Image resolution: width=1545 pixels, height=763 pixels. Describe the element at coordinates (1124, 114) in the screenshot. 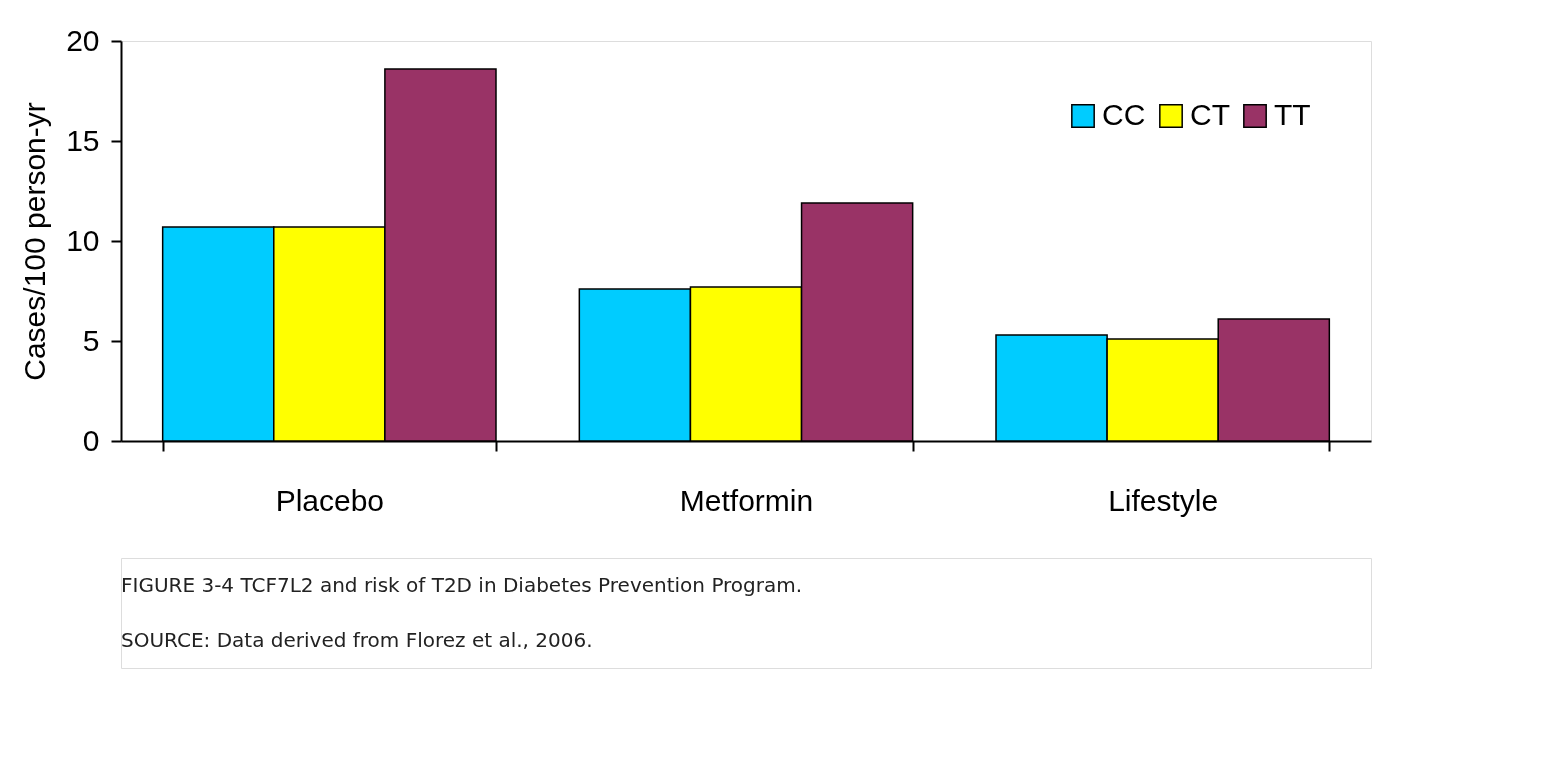

I see `legend-label: CC` at that location.